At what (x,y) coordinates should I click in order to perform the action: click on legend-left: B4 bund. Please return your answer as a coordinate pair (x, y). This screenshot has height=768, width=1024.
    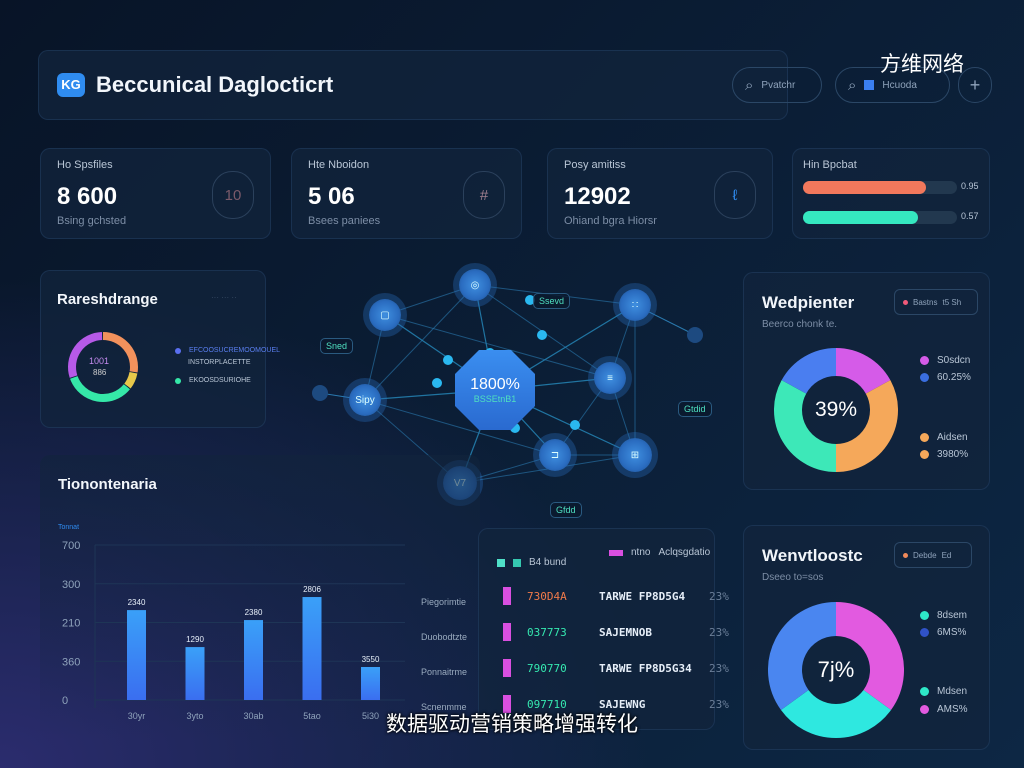
    Looking at the image, I should click on (531, 562).